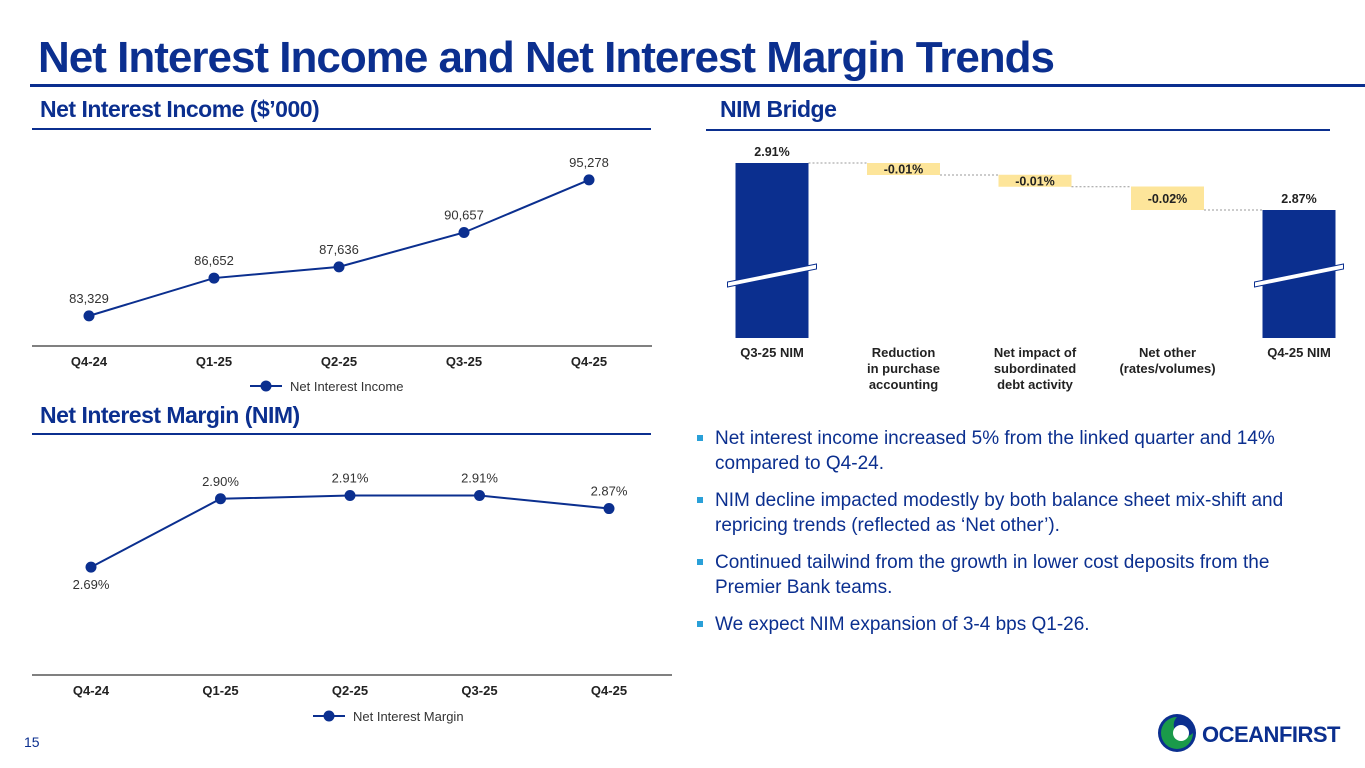  Describe the element at coordinates (339, 249) in the screenshot. I see `data-label: 87,636` at that location.